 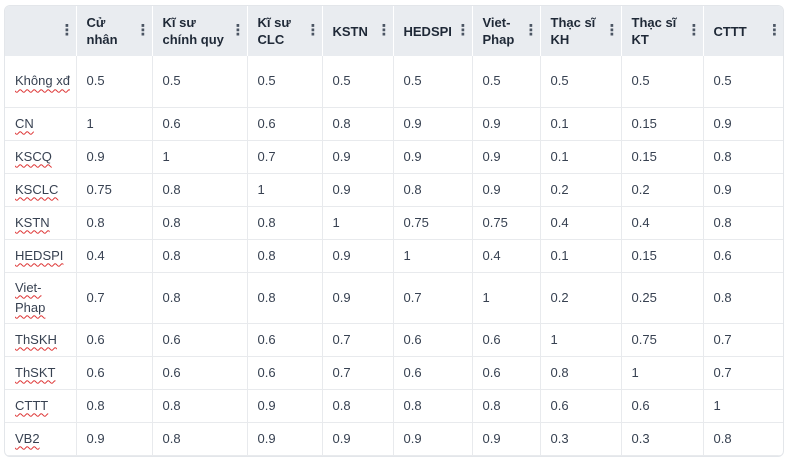 I want to click on row-label-cell: ThSKH, so click(x=41, y=340).